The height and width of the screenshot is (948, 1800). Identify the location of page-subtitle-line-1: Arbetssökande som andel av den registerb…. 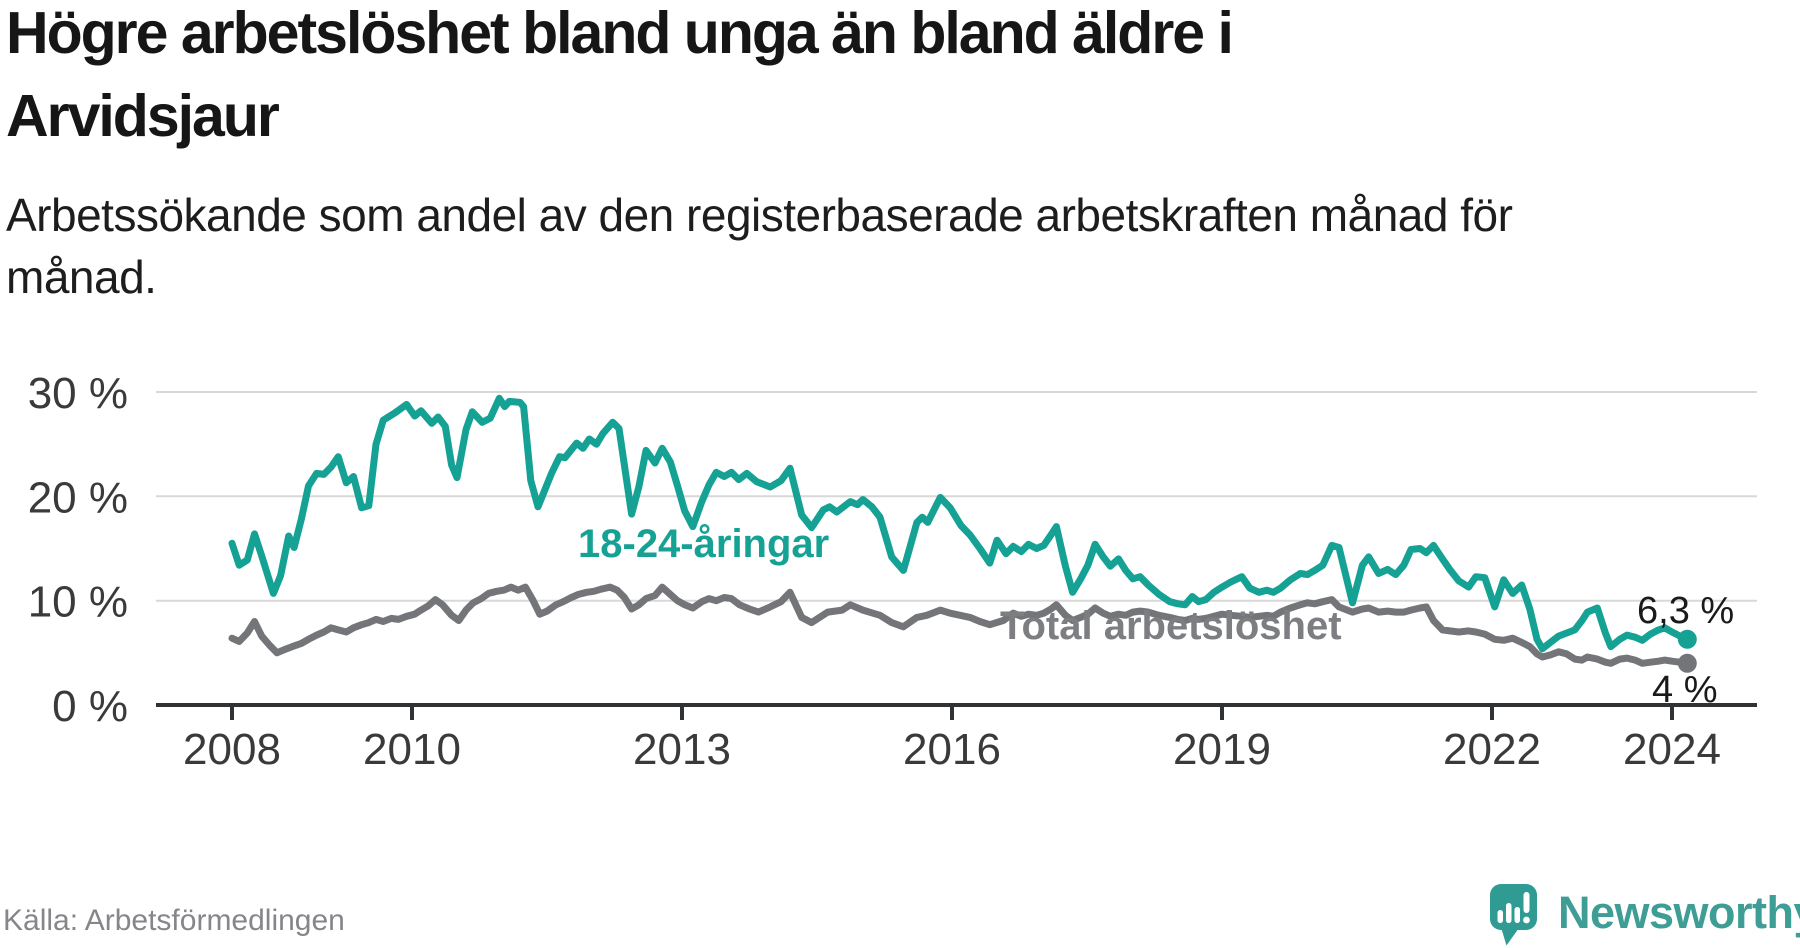
(759, 215).